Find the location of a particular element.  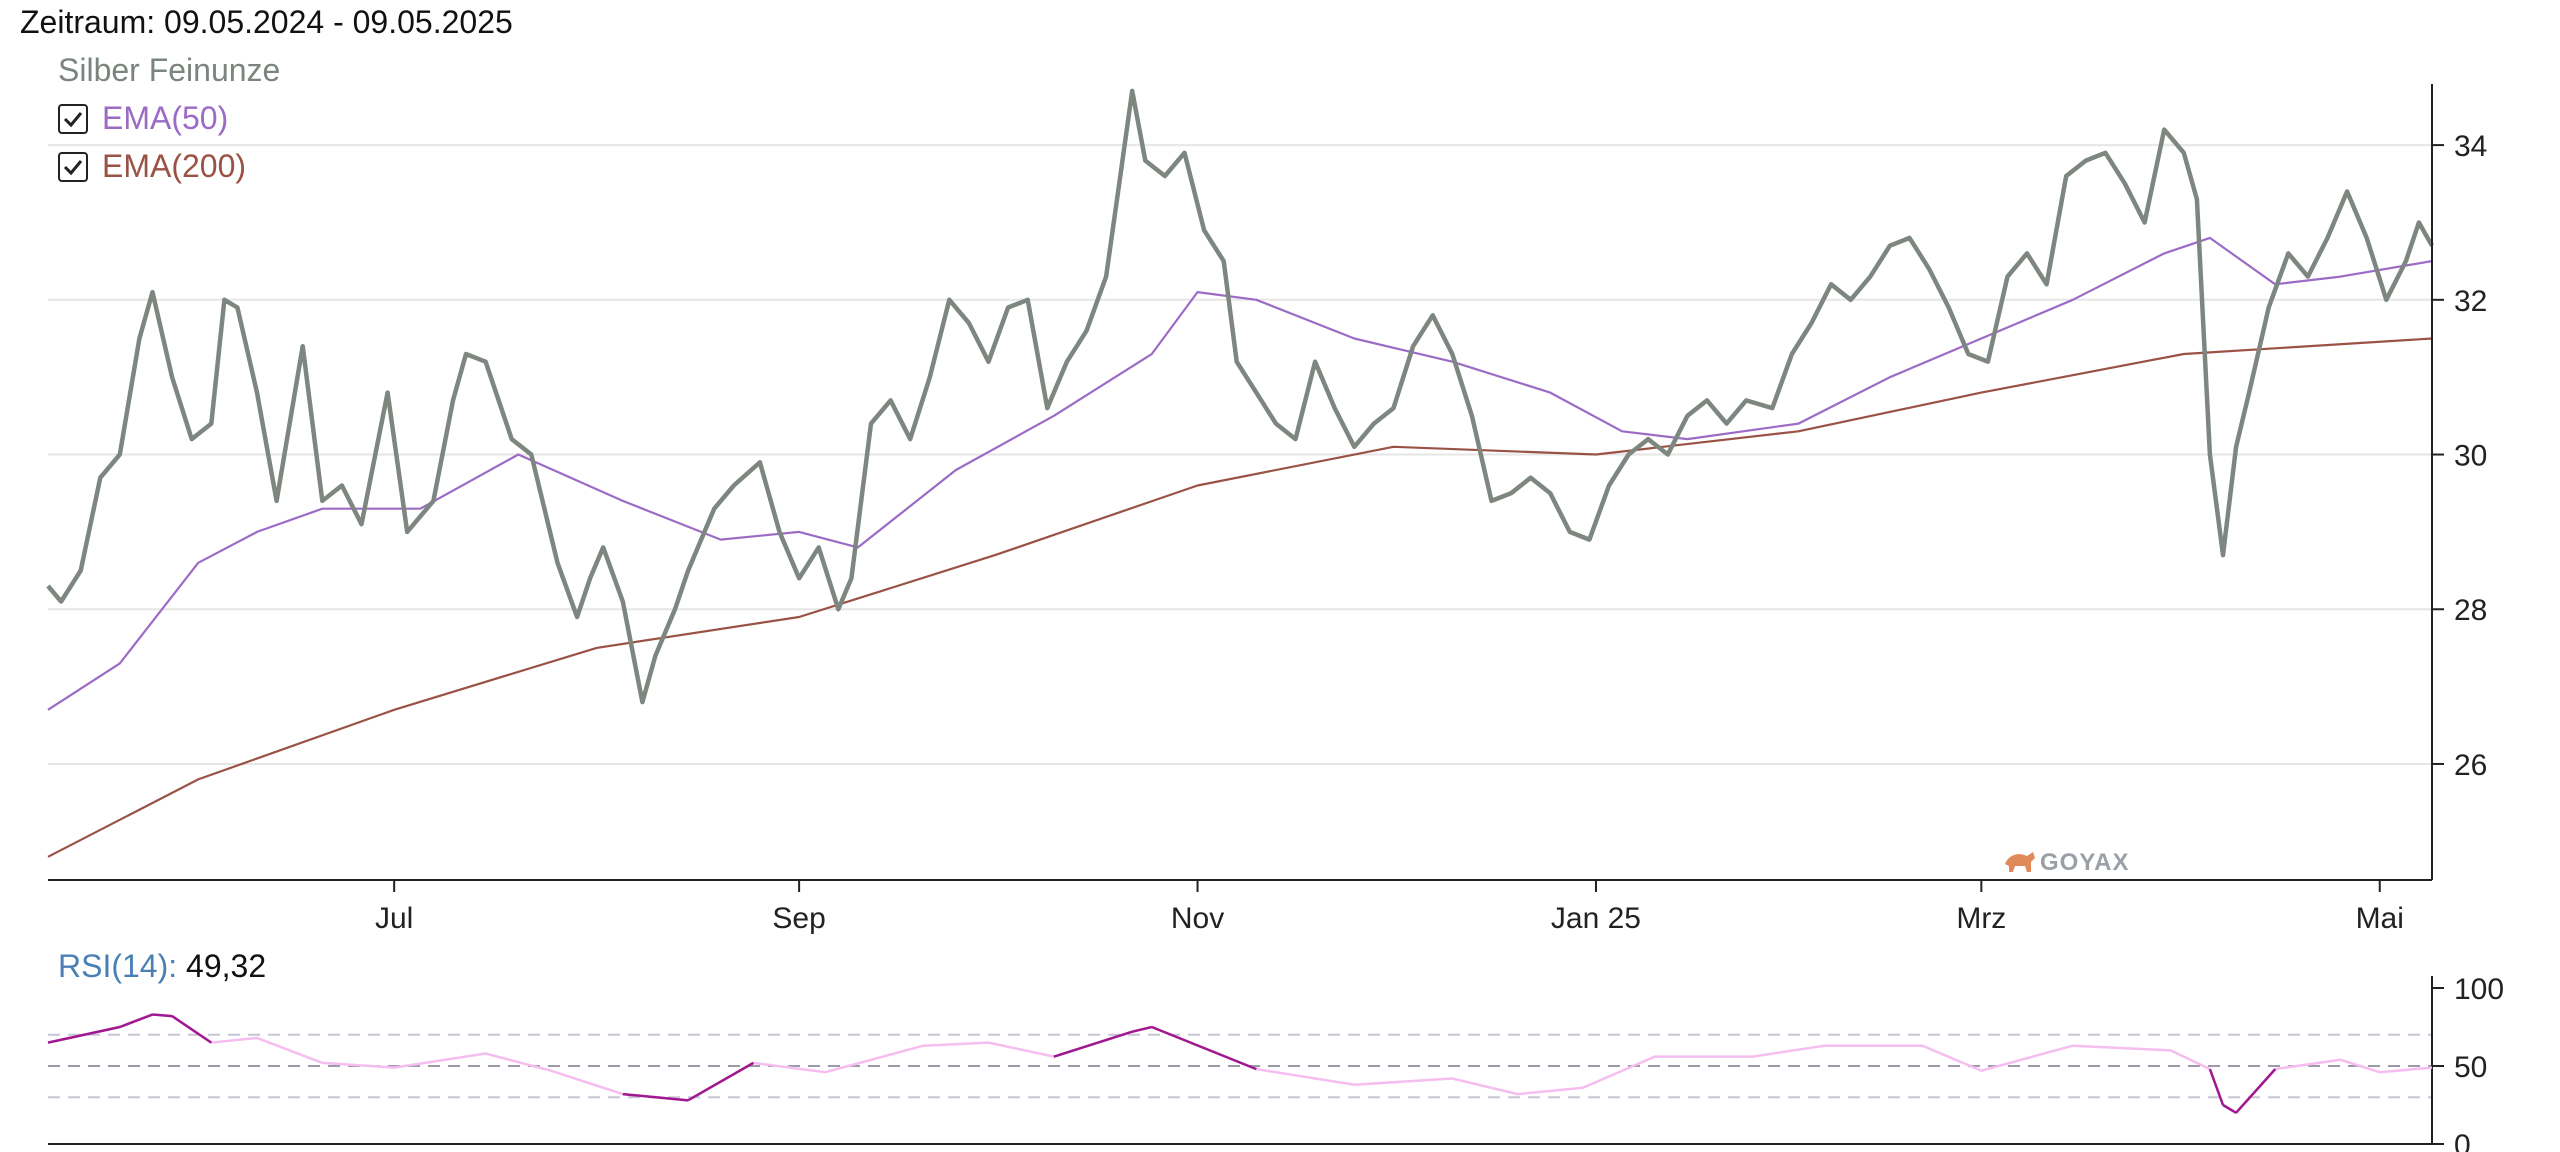

legend-label-ema50: EMA(50) is located at coordinates (165, 118).